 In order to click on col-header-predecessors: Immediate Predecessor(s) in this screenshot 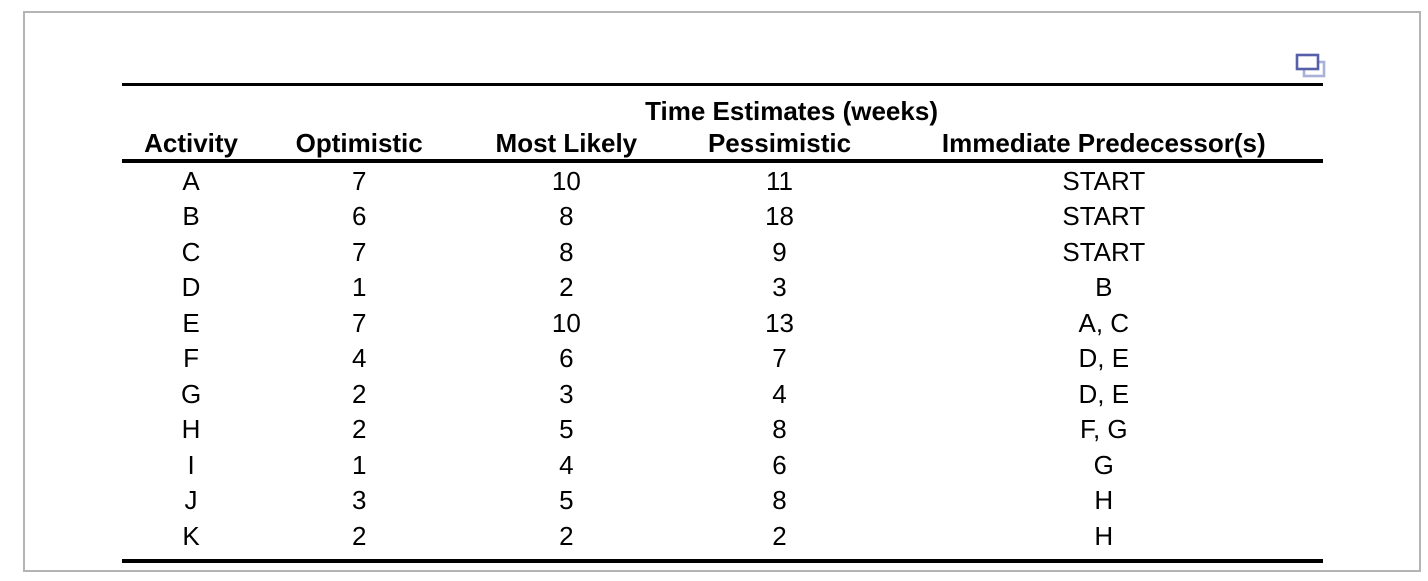, I will do `click(1103, 142)`.